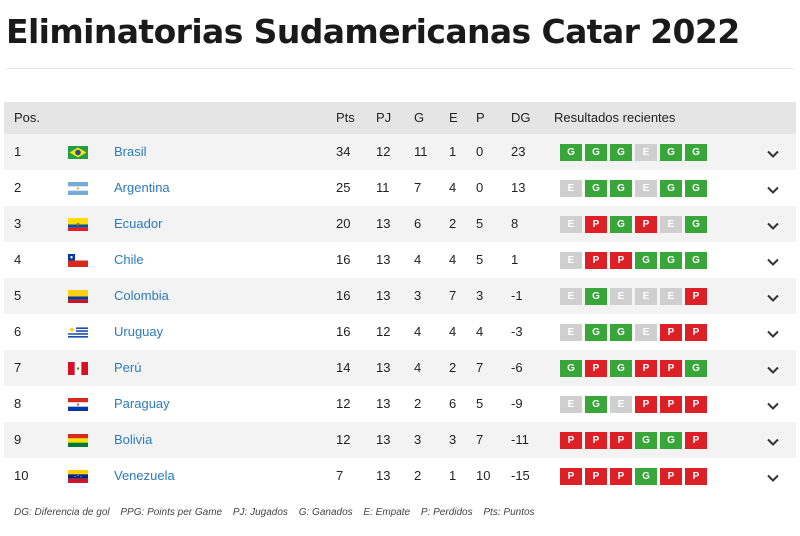  Describe the element at coordinates (78, 260) in the screenshot. I see `chile-flag-icon` at that location.